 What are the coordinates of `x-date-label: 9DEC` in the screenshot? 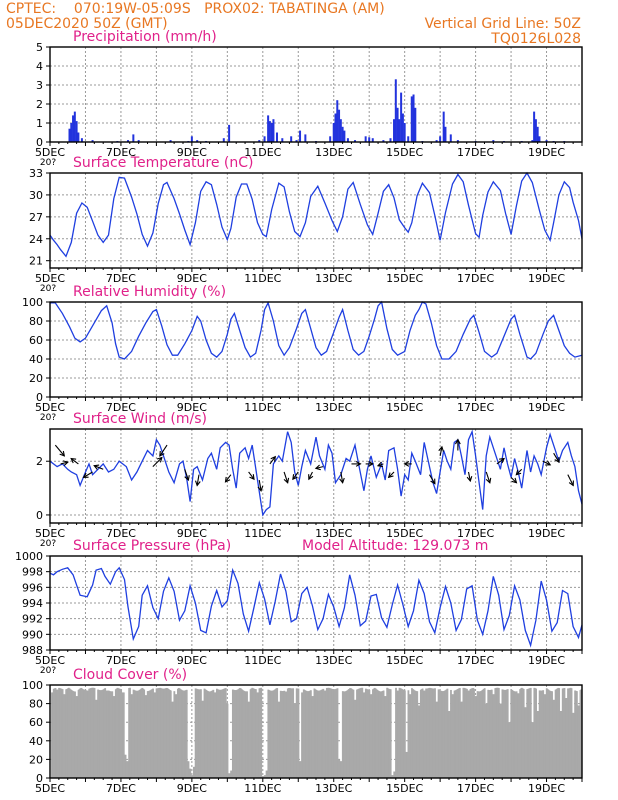 It's located at (192, 152).